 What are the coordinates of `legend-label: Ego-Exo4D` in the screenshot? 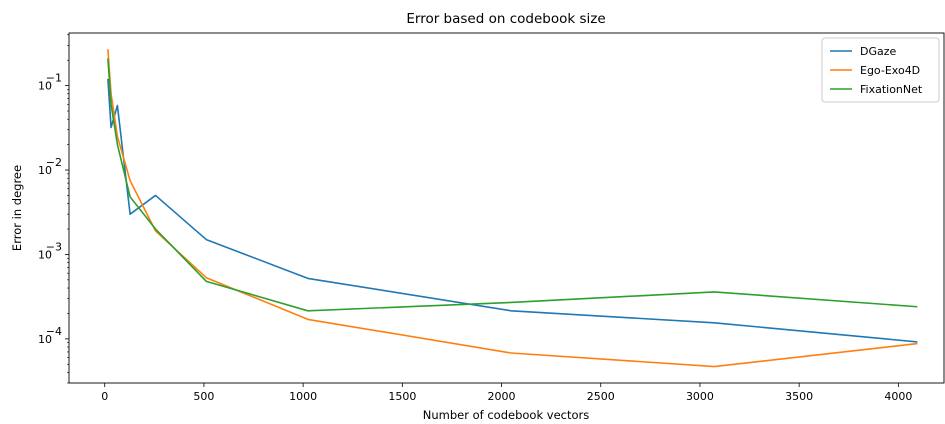 It's located at (890, 70).